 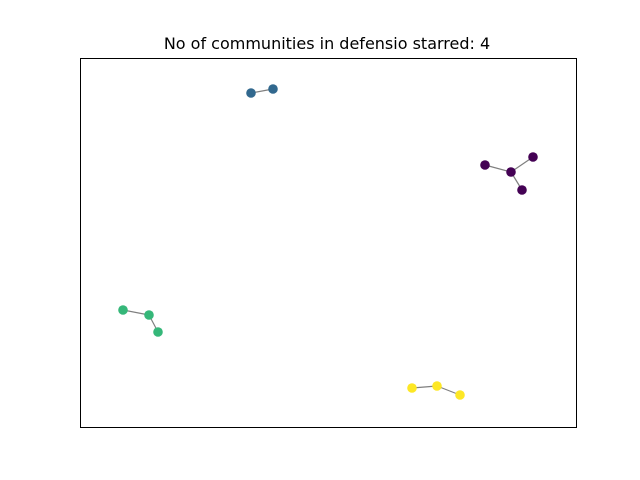 What do you see at coordinates (412, 388) in the screenshot?
I see `node-y1` at bounding box center [412, 388].